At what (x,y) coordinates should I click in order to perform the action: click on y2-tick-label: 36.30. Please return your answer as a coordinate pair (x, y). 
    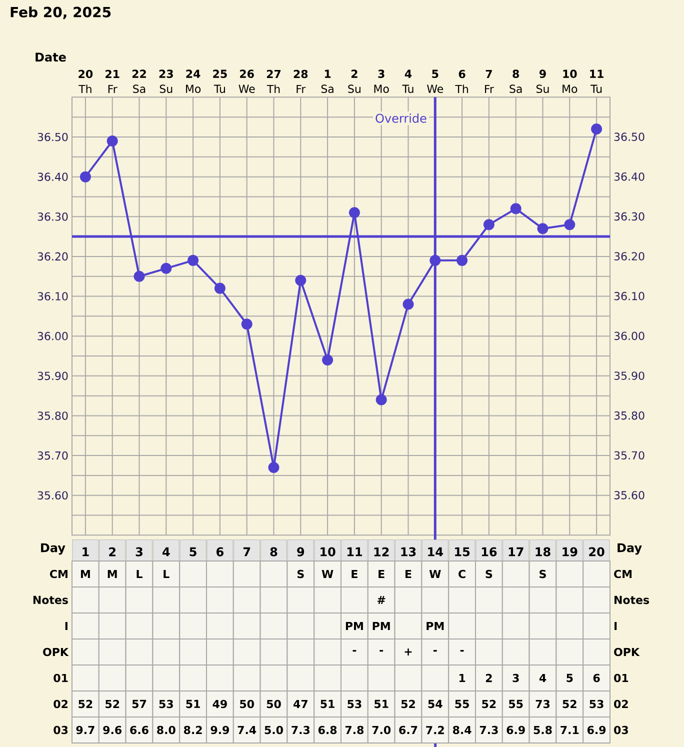
    Looking at the image, I should click on (629, 216).